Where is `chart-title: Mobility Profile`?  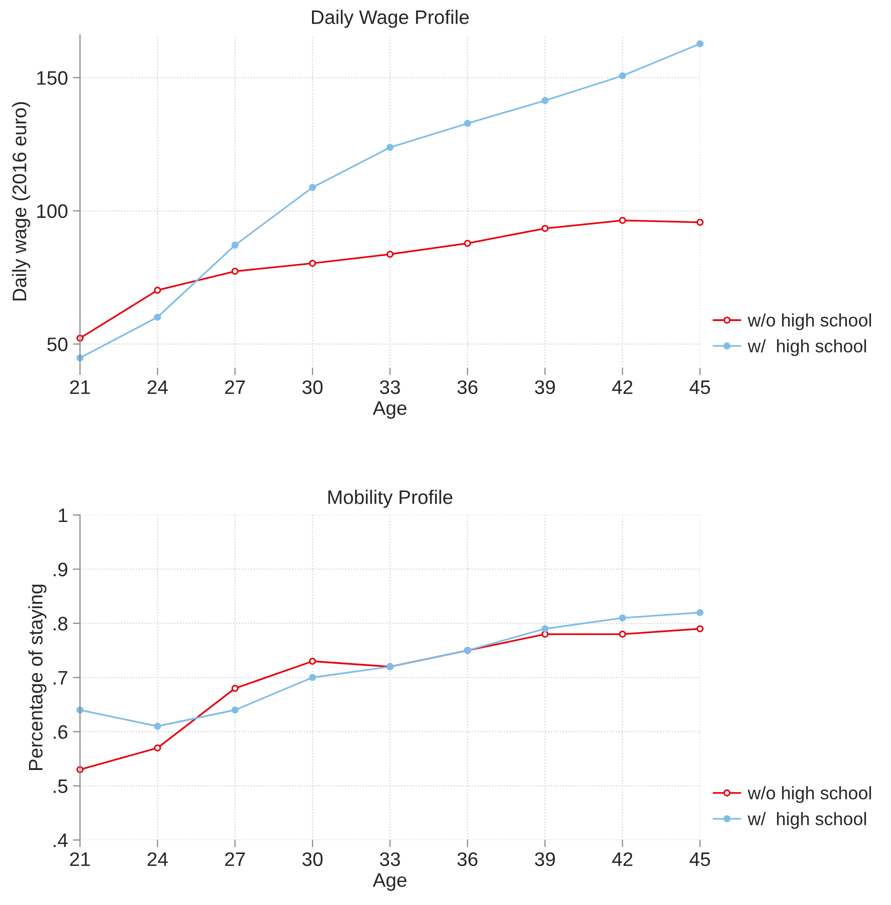
chart-title: Mobility Profile is located at coordinates (390, 499).